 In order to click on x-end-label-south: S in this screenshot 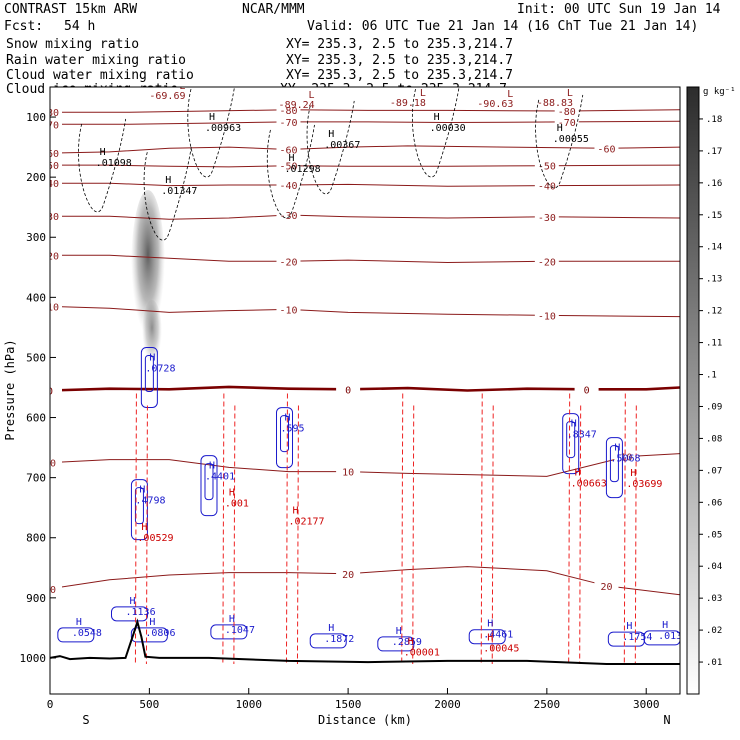, I will do `click(85, 720)`.